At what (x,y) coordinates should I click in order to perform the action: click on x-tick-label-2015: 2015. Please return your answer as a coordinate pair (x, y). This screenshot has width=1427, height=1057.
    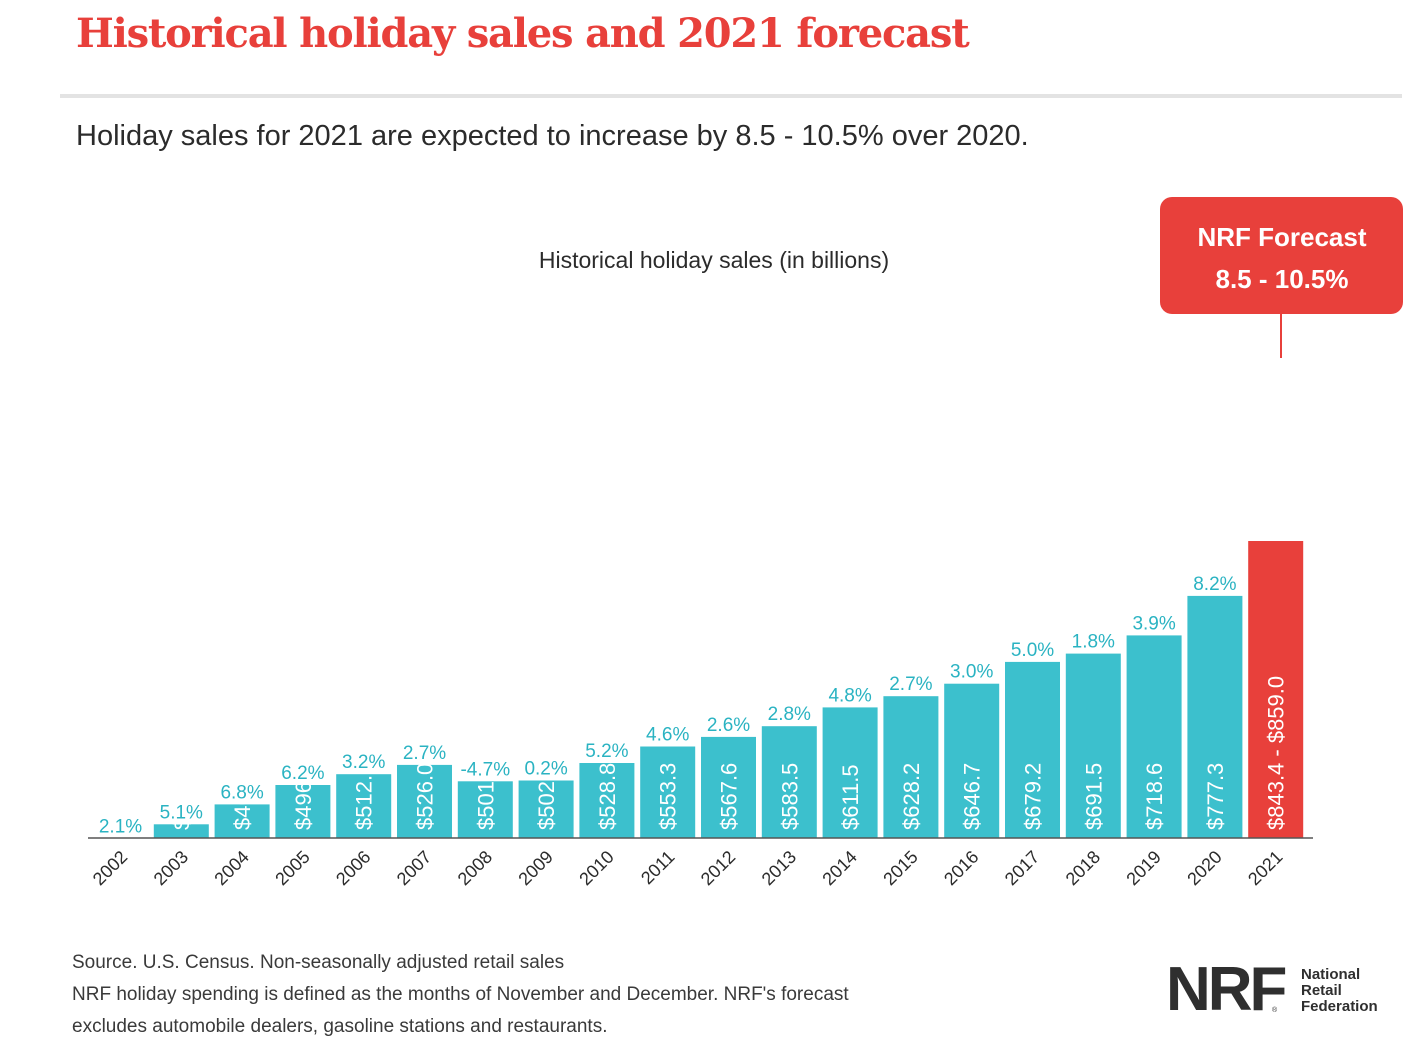
    Looking at the image, I should click on (900, 868).